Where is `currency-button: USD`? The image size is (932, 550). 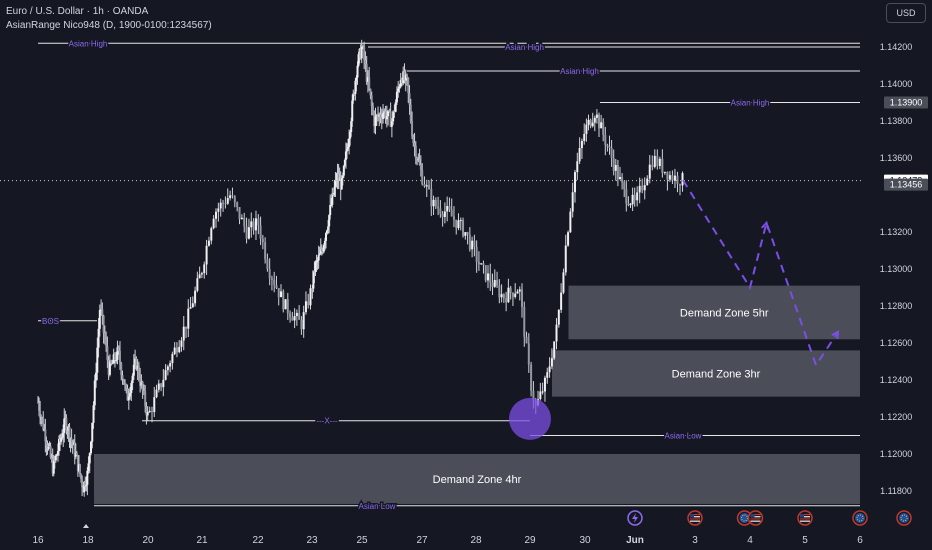 currency-button: USD is located at coordinates (906, 13).